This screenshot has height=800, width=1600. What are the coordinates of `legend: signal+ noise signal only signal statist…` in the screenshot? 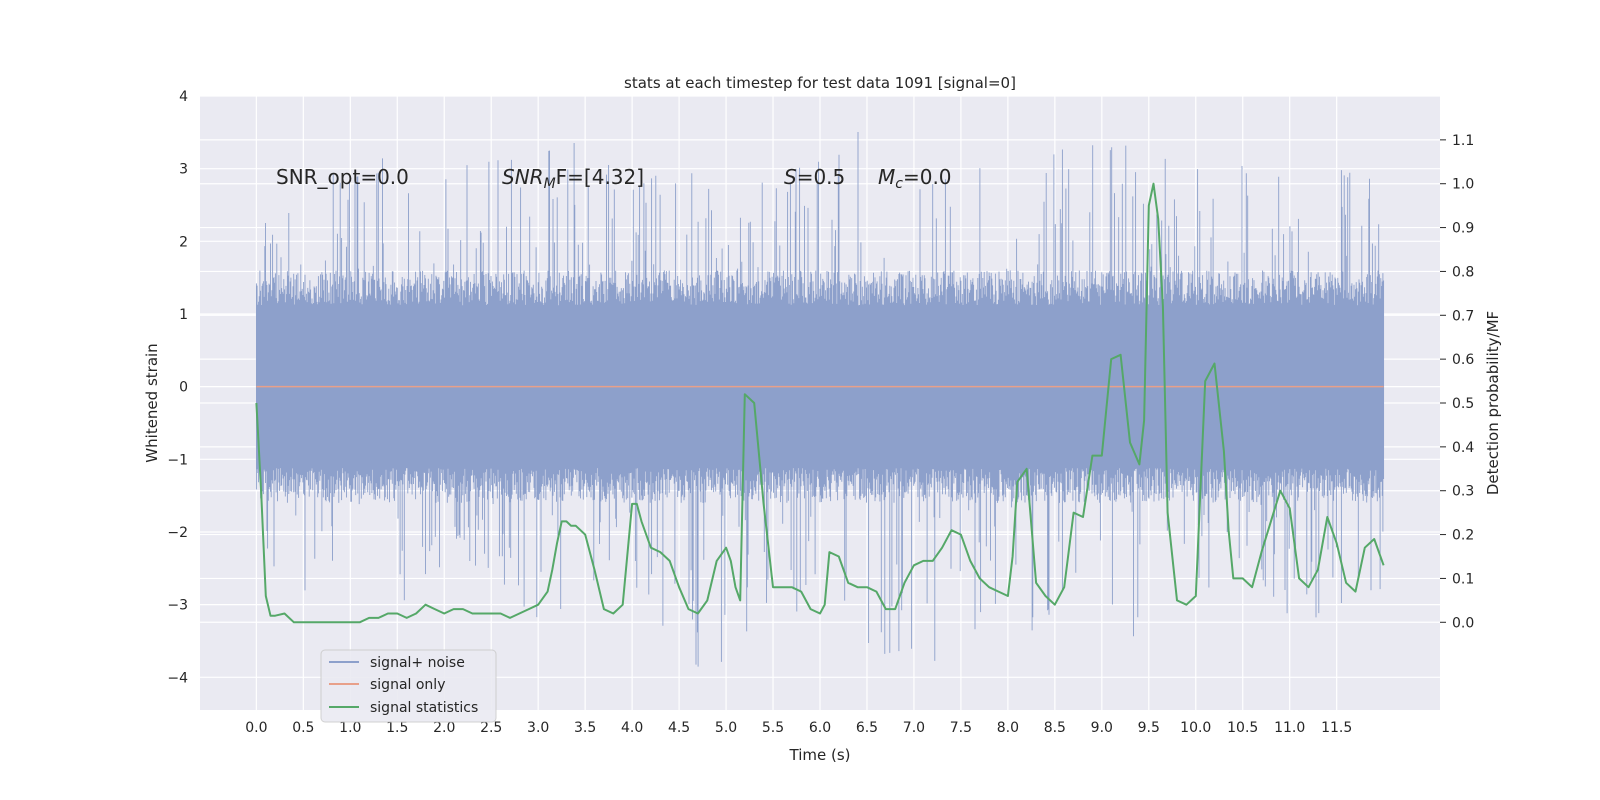 It's located at (408, 686).